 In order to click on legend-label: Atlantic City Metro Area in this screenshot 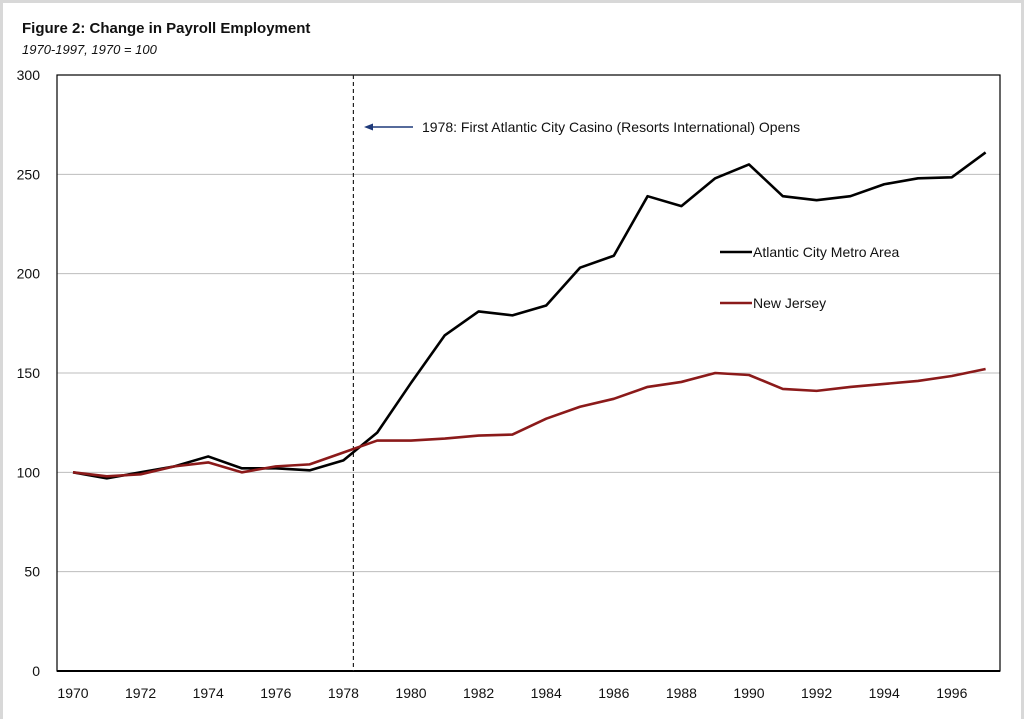, I will do `click(826, 252)`.